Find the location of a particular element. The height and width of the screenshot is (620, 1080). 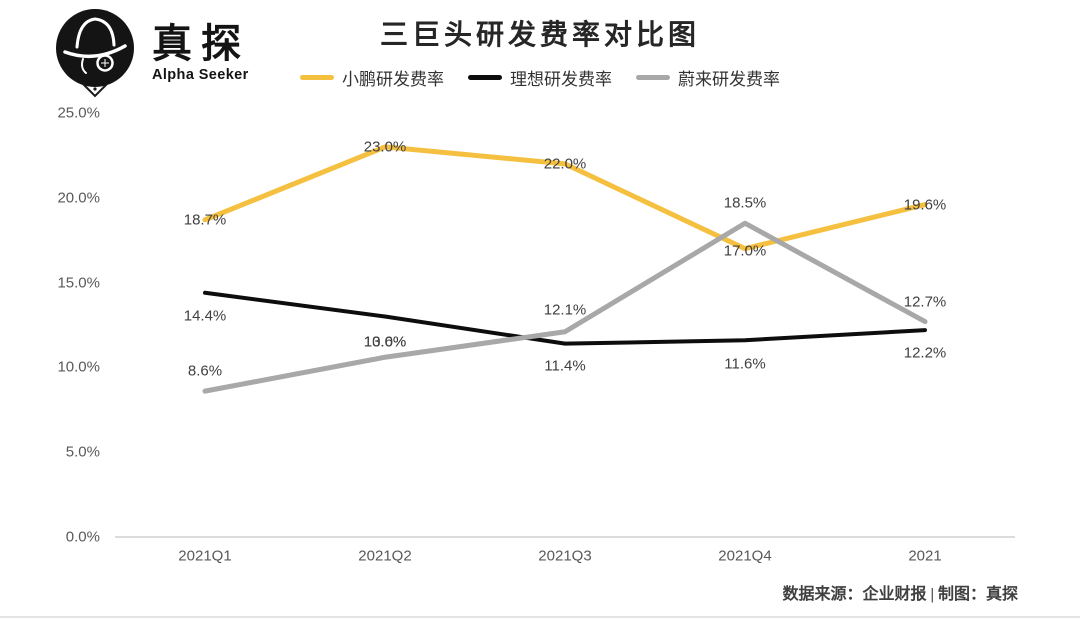

legend-swatch-li is located at coordinates (485, 77).